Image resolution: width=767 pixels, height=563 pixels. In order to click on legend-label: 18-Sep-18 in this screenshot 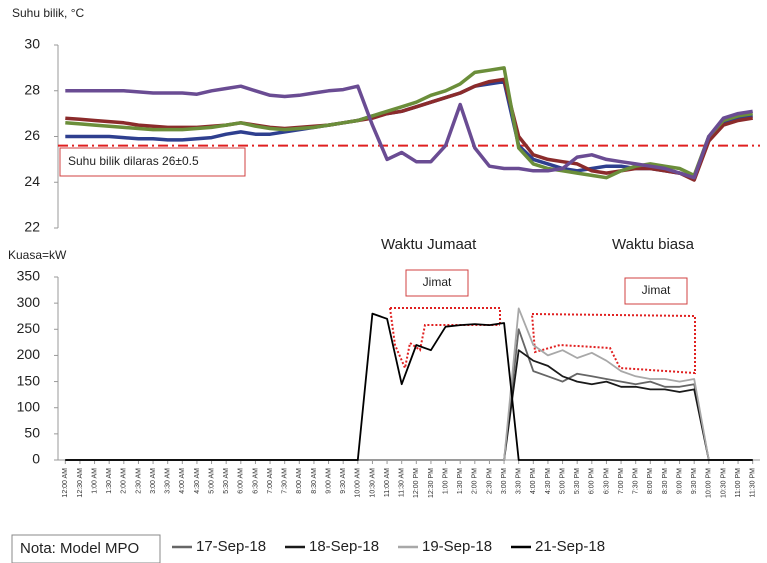, I will do `click(344, 546)`.